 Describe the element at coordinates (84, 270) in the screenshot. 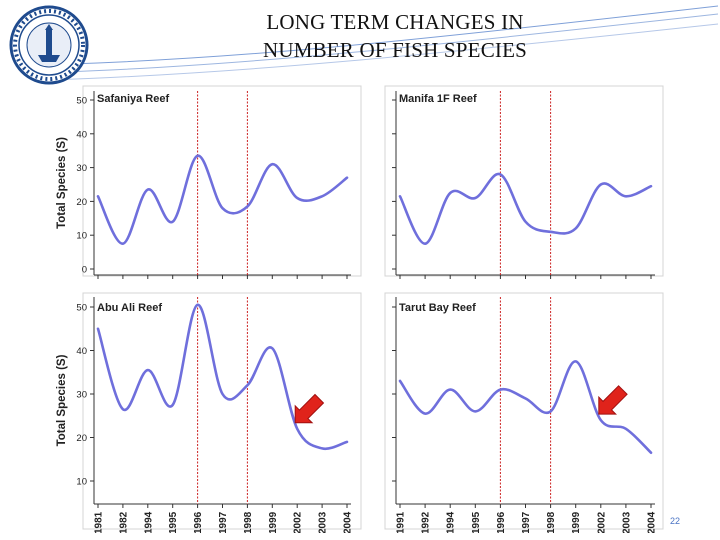

I see `y-tick-label: 0` at that location.